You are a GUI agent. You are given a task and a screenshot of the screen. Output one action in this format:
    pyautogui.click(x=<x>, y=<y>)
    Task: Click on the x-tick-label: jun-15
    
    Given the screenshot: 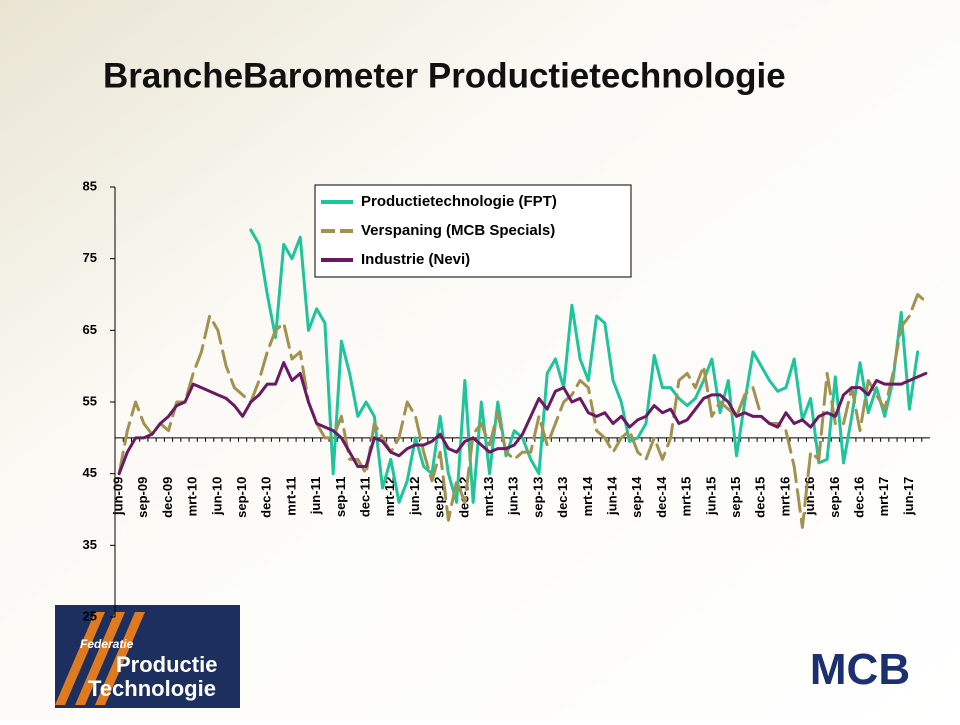 What is the action you would take?
    pyautogui.click(x=710, y=496)
    